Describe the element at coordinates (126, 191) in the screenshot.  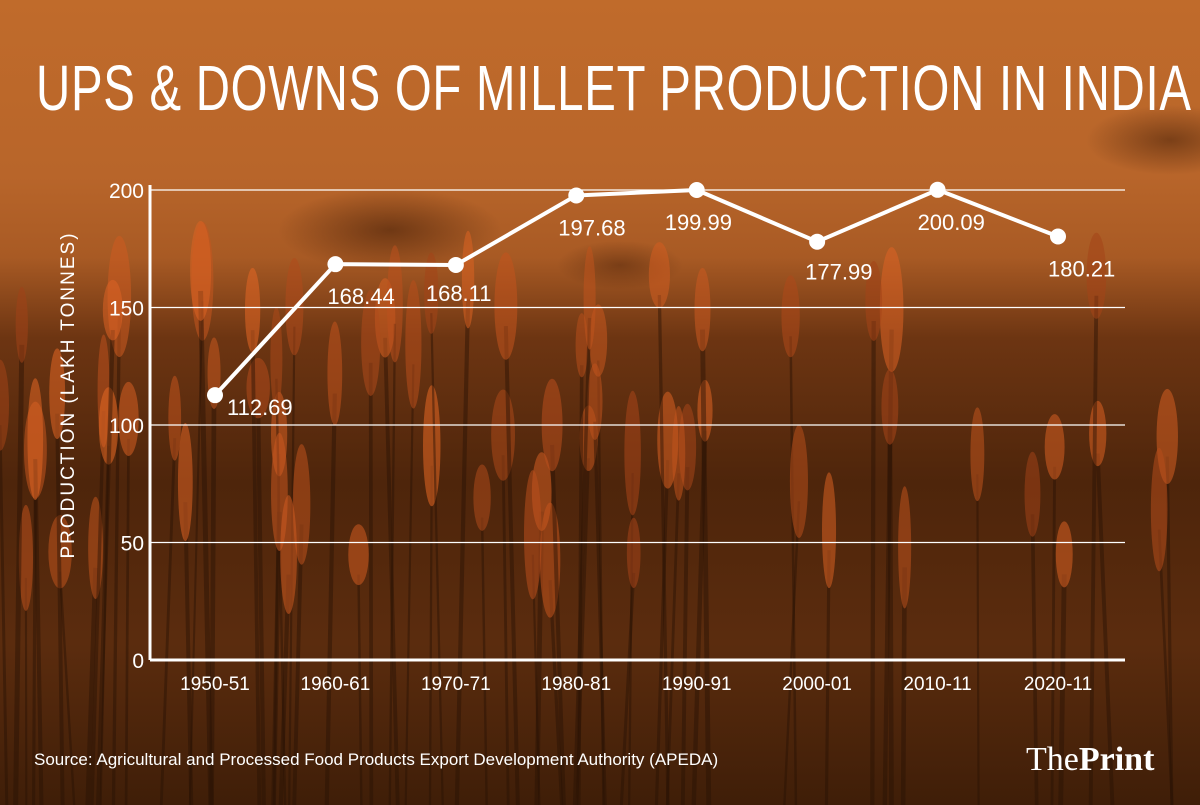
I see `y-tick-label: 200` at that location.